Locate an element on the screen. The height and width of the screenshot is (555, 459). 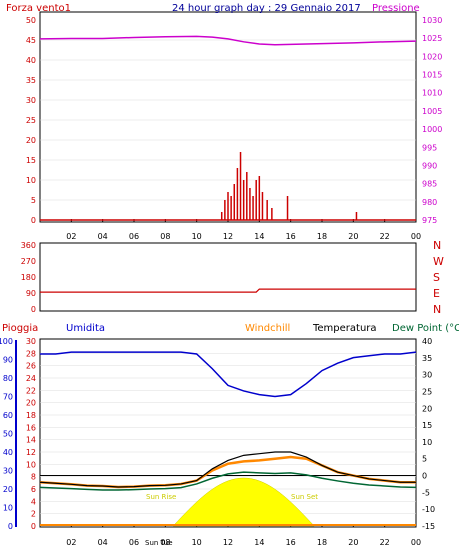
humidity-tick-label: 90 is located at coordinates (8, 360).